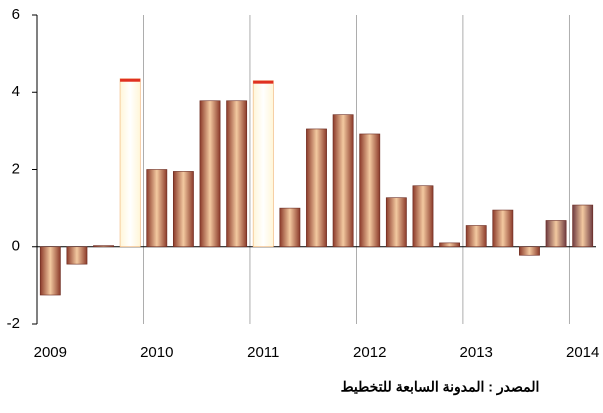 The image size is (603, 413). Describe the element at coordinates (16, 14) in the screenshot. I see `y-tick-label: 6` at that location.